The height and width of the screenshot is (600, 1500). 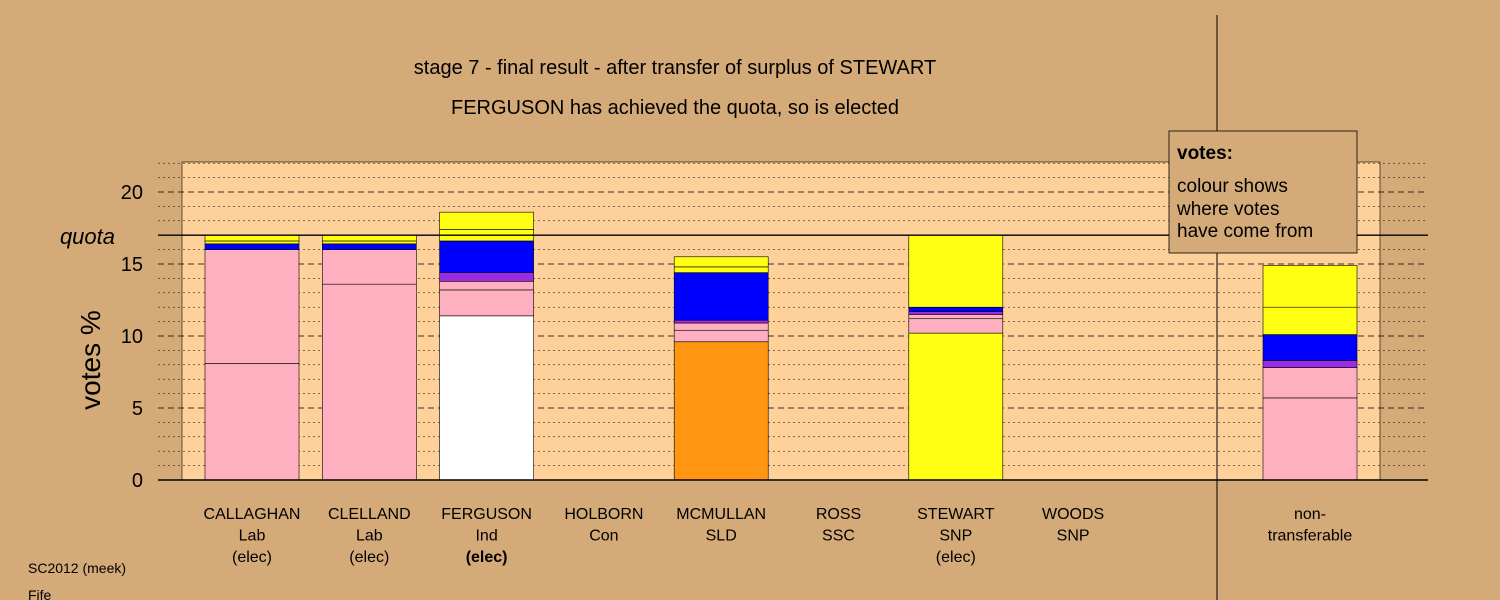 I want to click on legend-box, so click(x=1263, y=192).